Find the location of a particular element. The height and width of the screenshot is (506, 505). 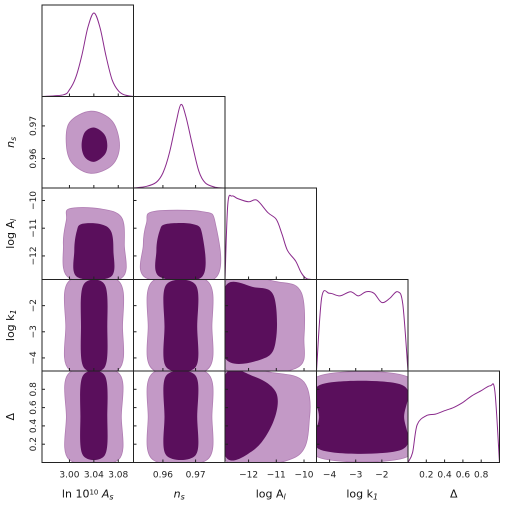

x-tick-label: 3.04 is located at coordinates (94, 476).